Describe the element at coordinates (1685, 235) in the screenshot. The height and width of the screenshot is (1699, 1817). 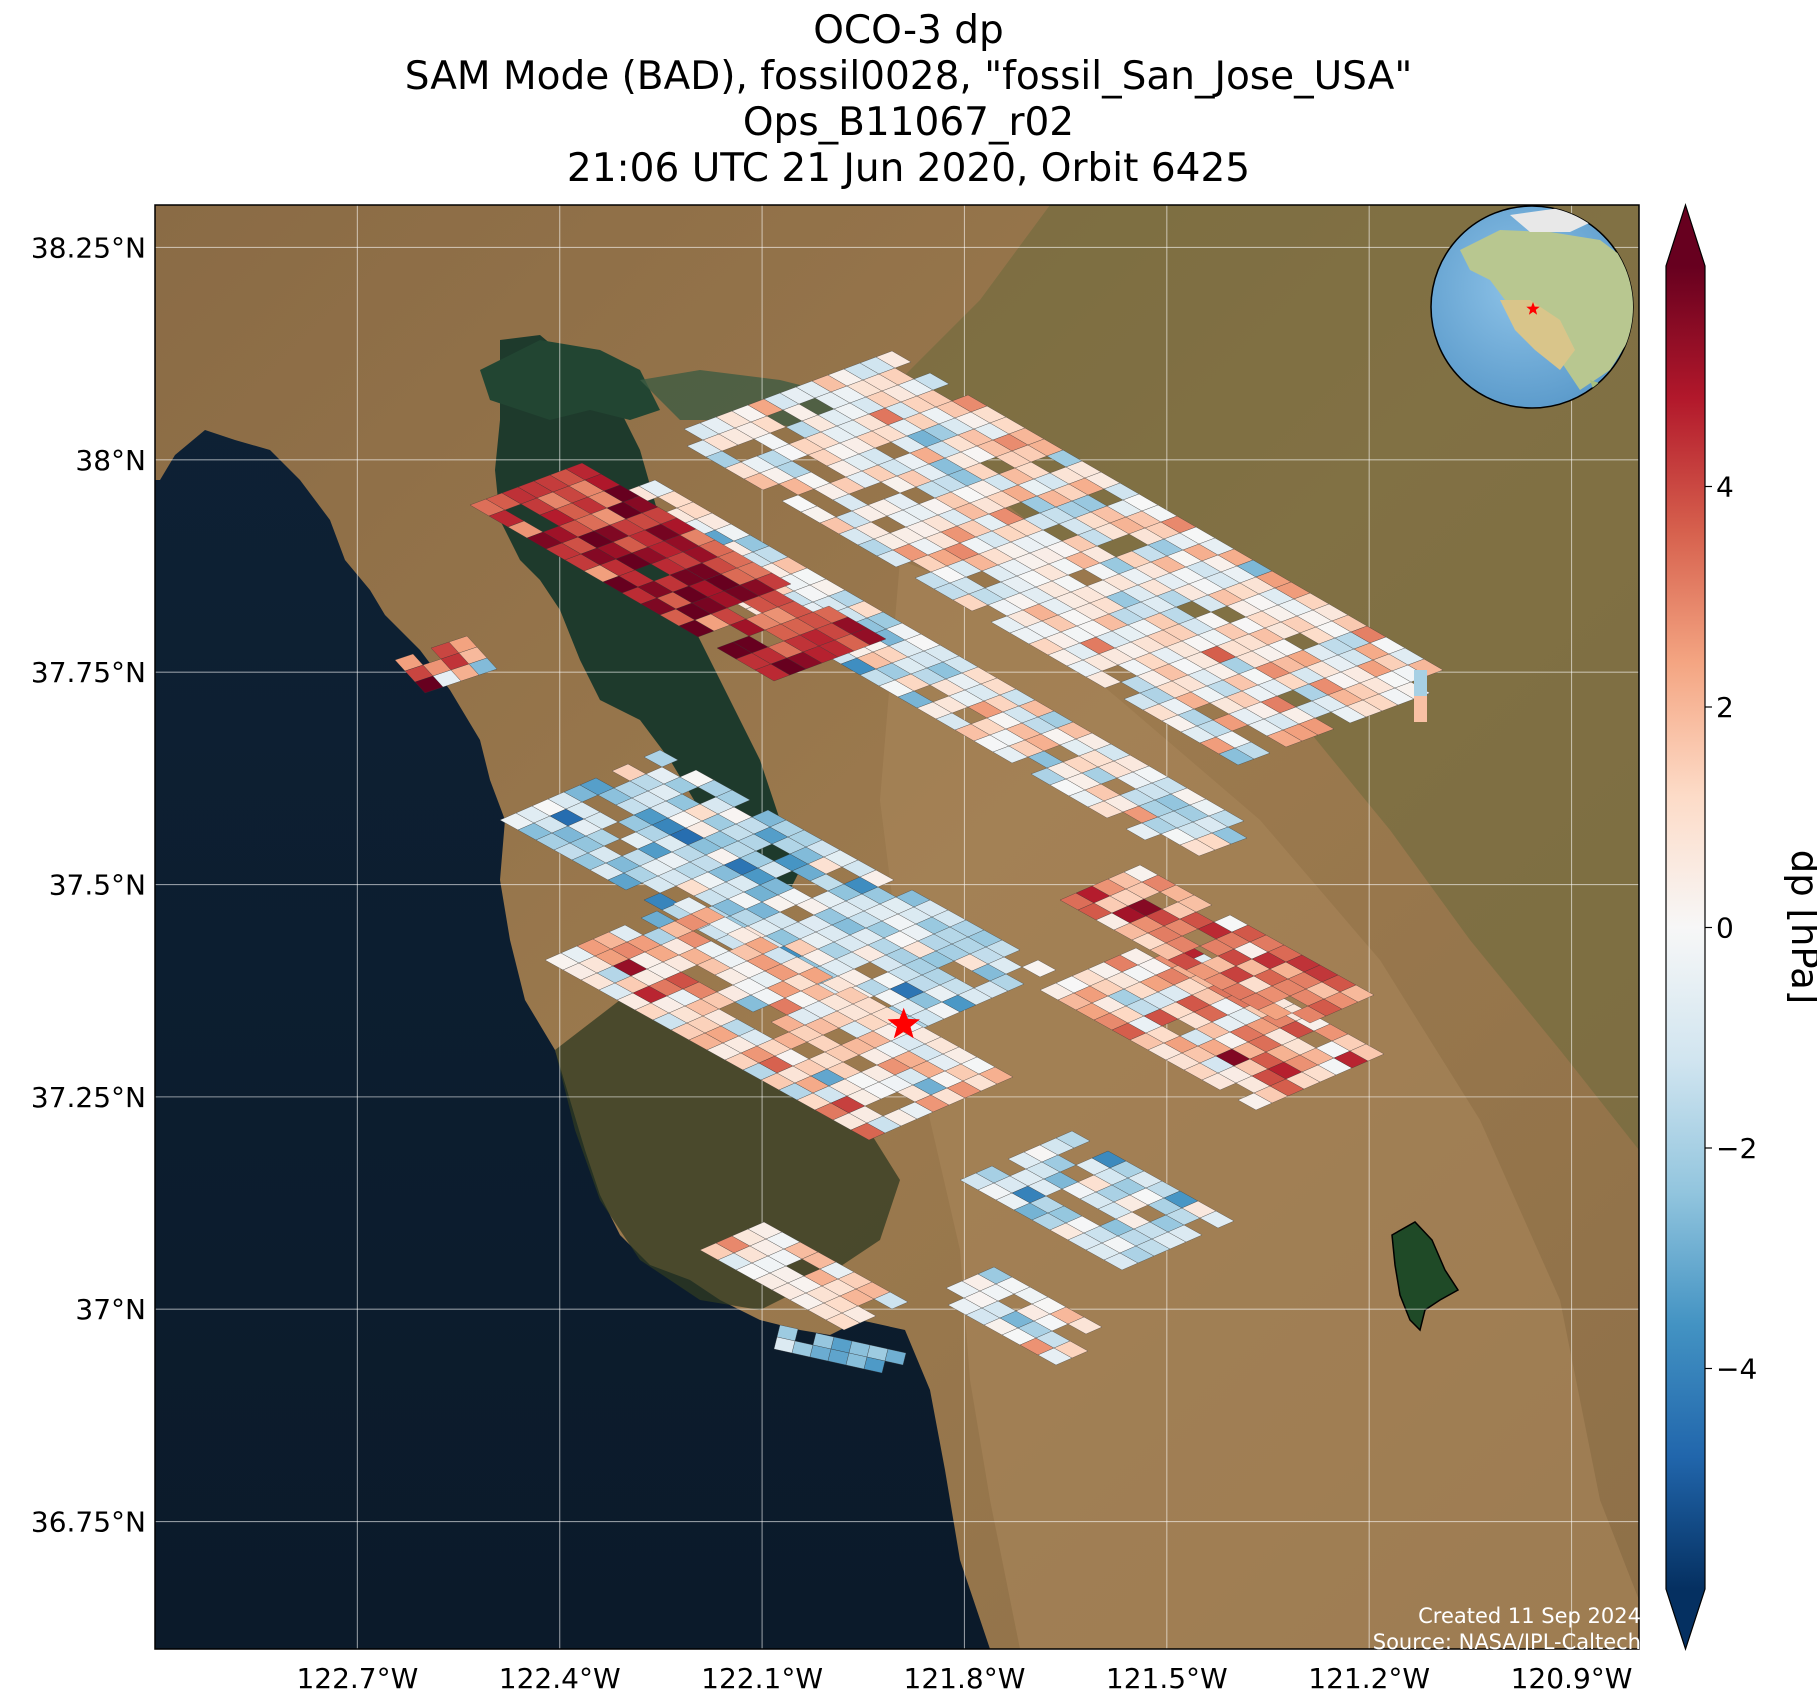
I see `colorbar-extend-max` at that location.